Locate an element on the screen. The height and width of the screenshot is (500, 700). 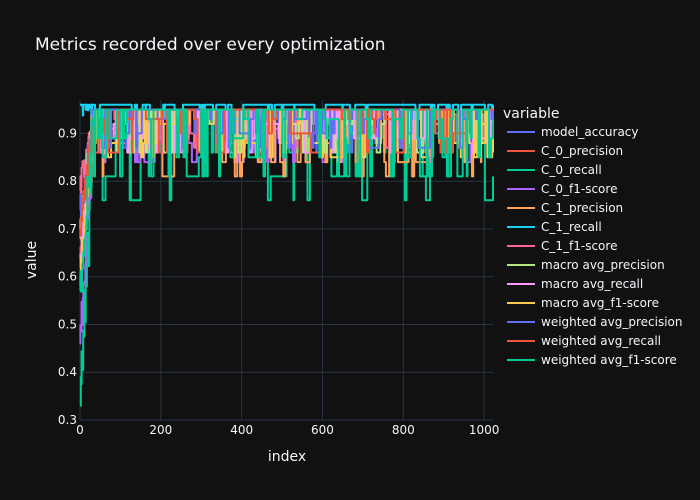
y-tick-label: 0.6 is located at coordinates (67, 277).